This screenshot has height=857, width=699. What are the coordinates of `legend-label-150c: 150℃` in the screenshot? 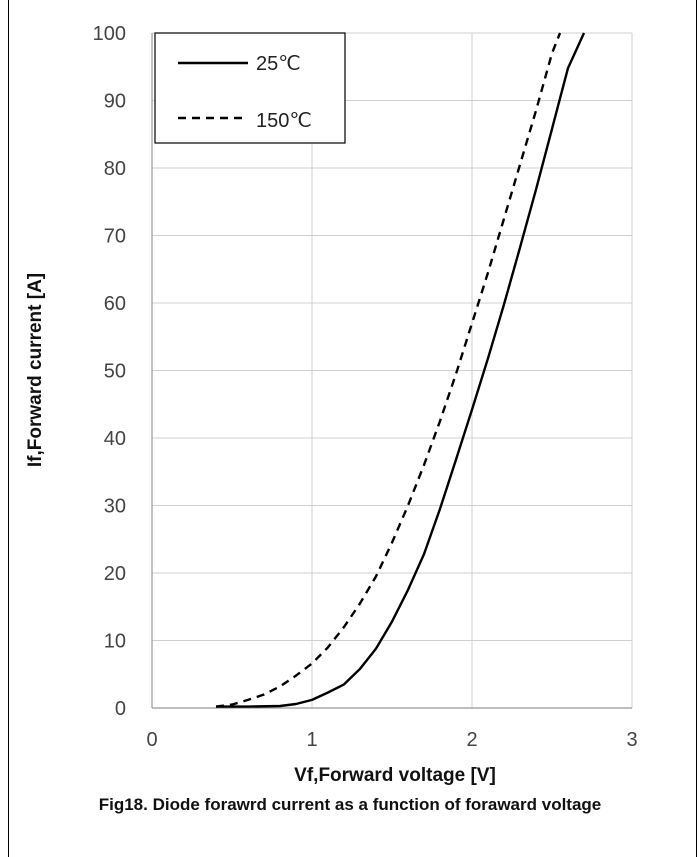 It's located at (284, 121).